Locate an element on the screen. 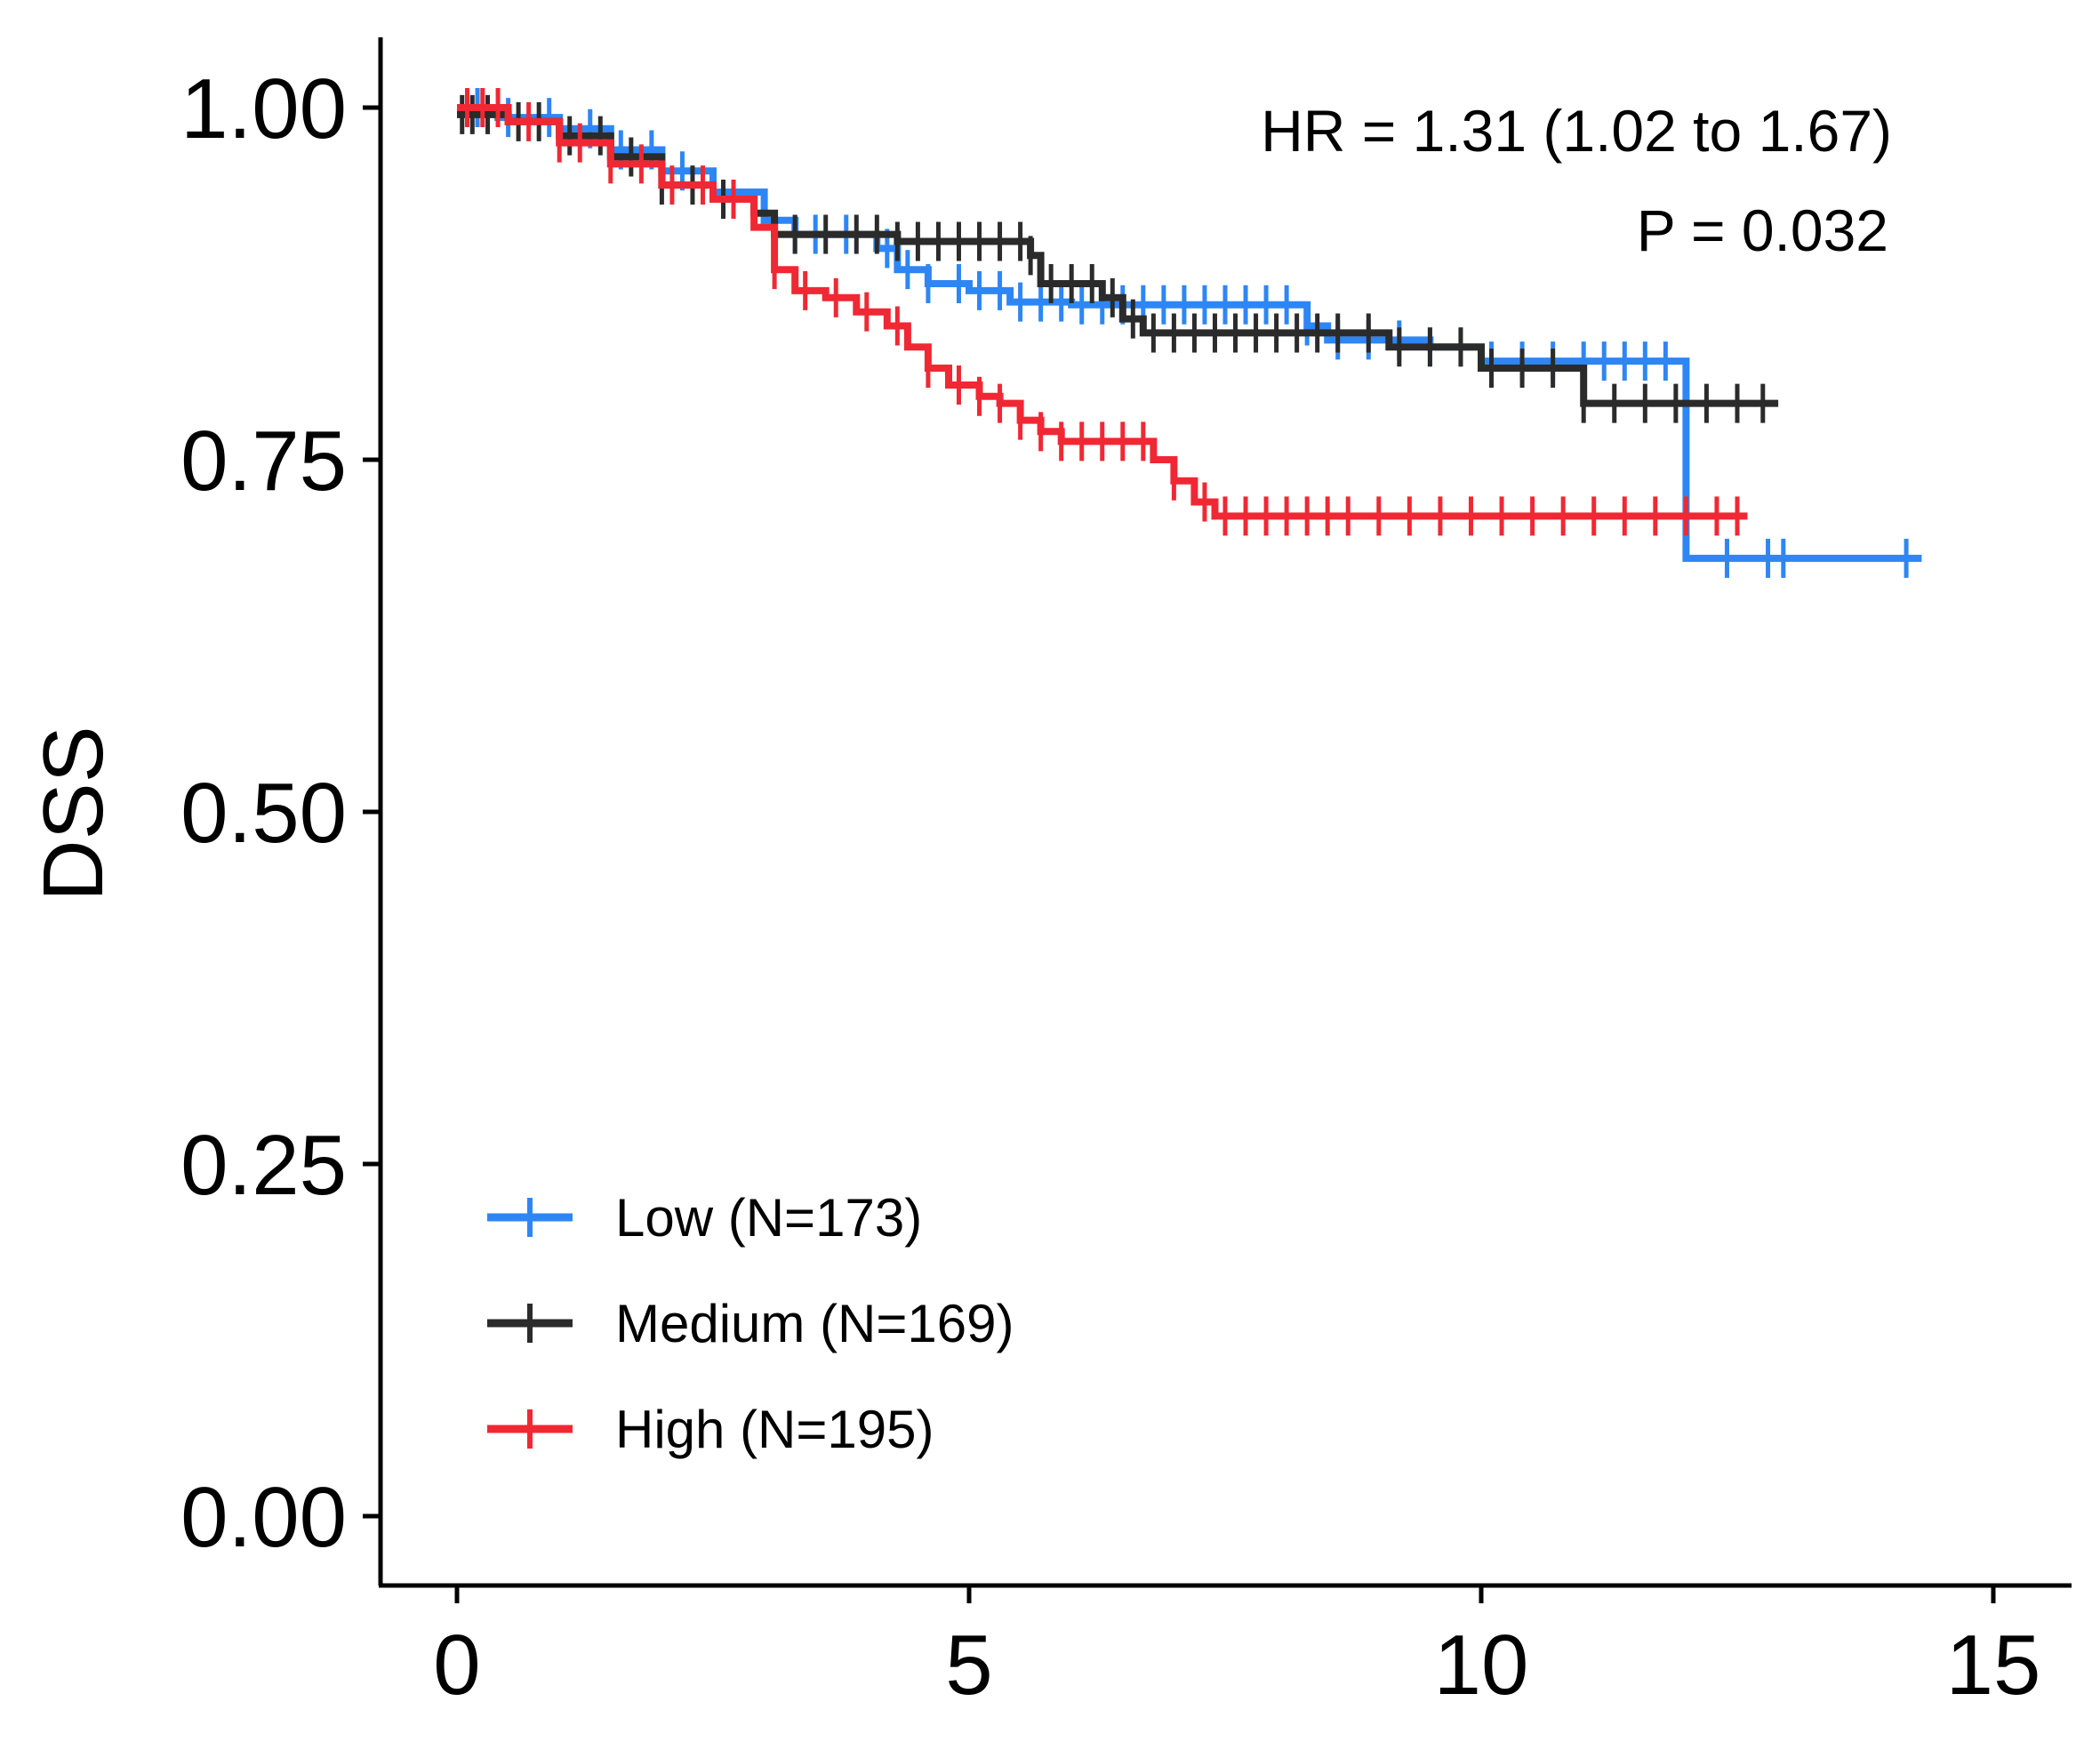 This screenshot has width=2100, height=1750. y-tick-label: 0.75 is located at coordinates (264, 461).